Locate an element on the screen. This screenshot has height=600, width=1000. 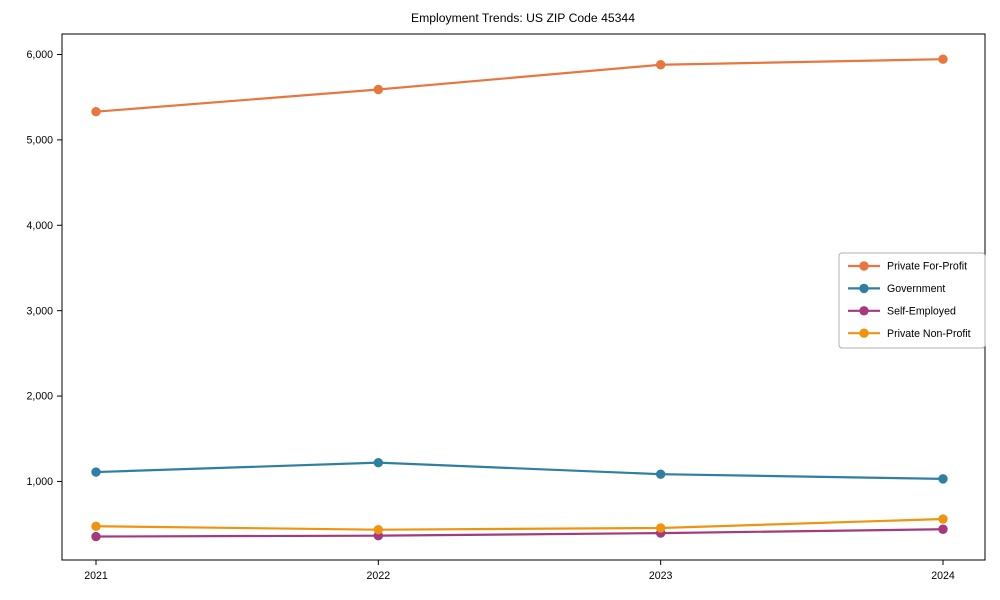
series-private-non-profit is located at coordinates (519, 524).